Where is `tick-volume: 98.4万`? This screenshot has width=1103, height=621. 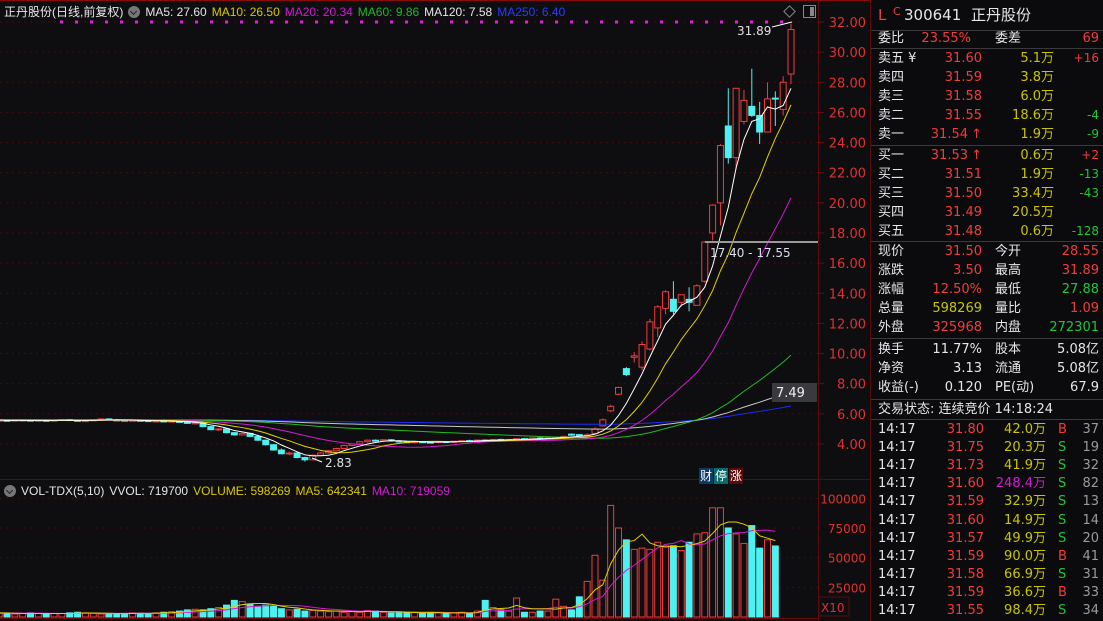 tick-volume: 98.4万 is located at coordinates (1025, 610).